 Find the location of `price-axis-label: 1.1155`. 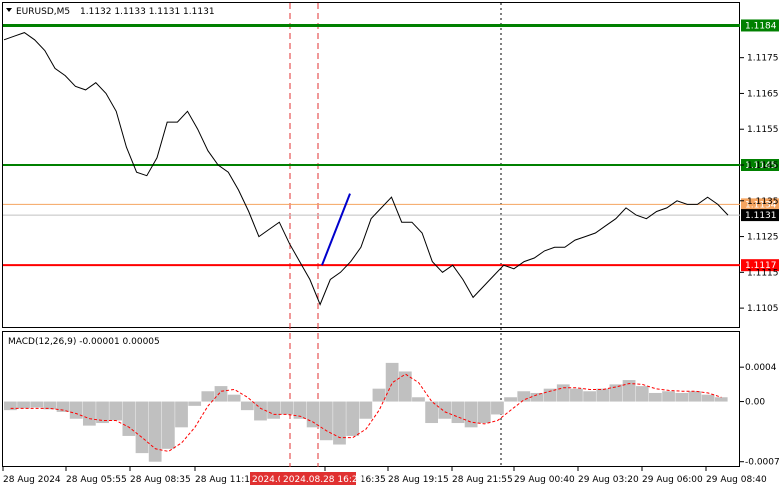

price-axis-label: 1.1155 is located at coordinates (763, 130).